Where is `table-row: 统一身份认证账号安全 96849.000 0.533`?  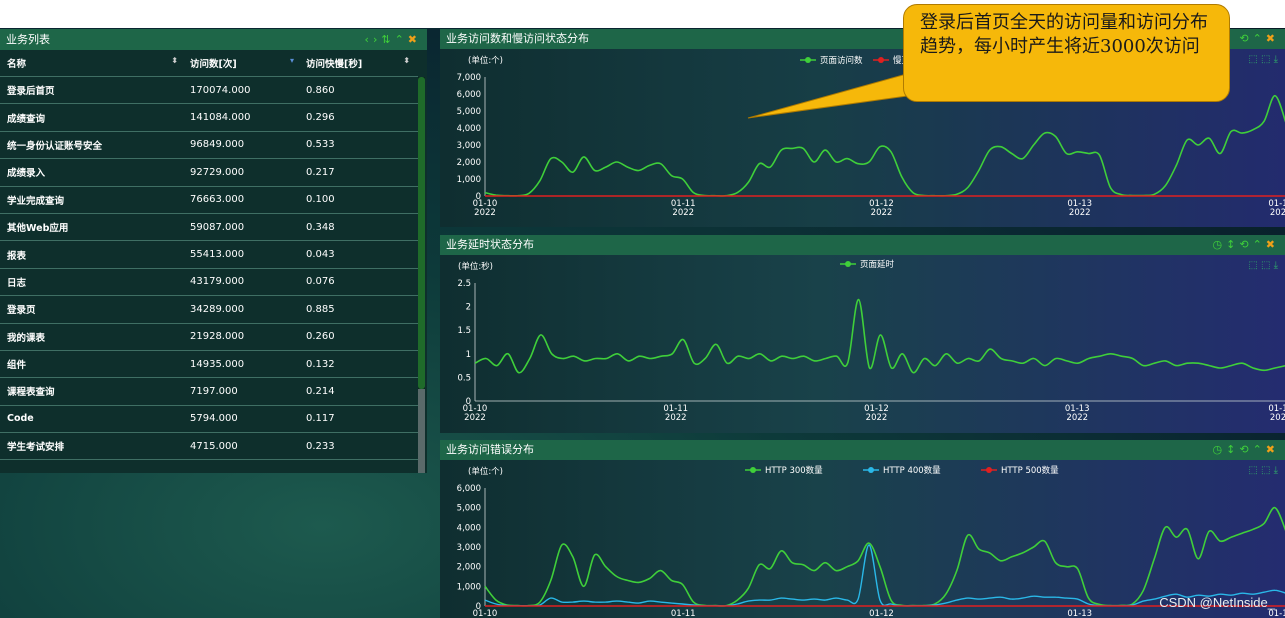
table-row: 统一身份认证账号安全 96849.000 0.533 is located at coordinates (209, 146).